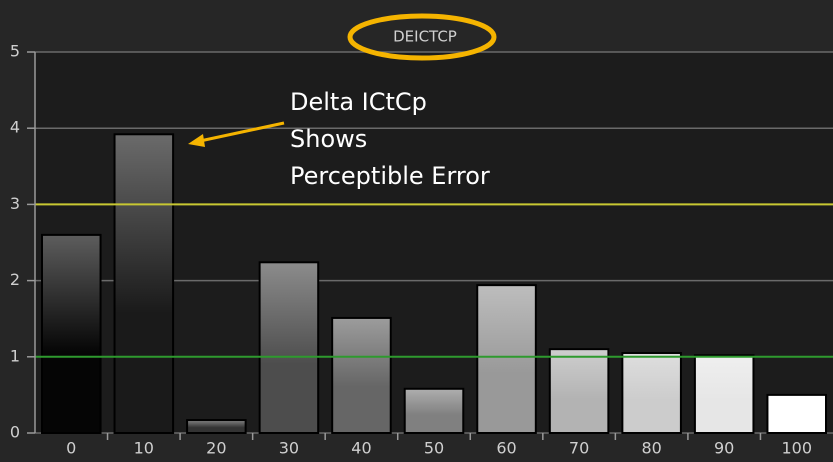  I want to click on y-tick-label: 3, so click(15, 203).